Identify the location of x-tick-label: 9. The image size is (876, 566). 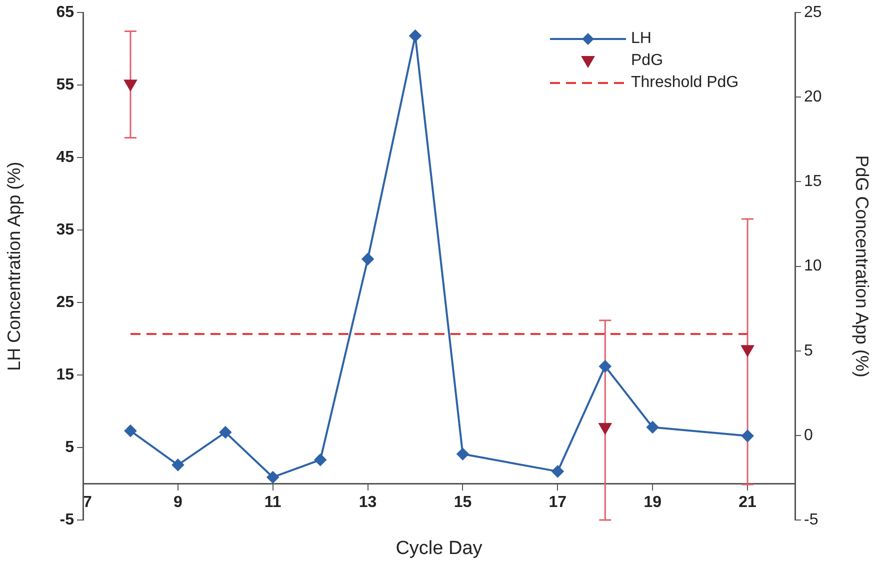
(177, 502).